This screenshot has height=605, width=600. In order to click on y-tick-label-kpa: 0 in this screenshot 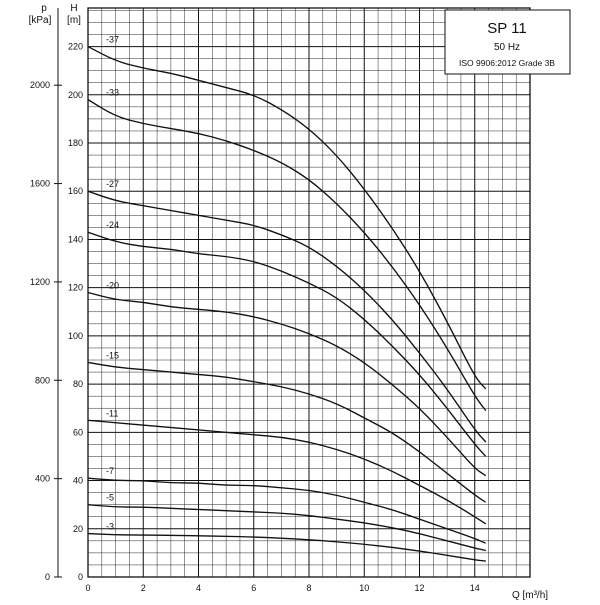, I will do `click(47, 577)`.